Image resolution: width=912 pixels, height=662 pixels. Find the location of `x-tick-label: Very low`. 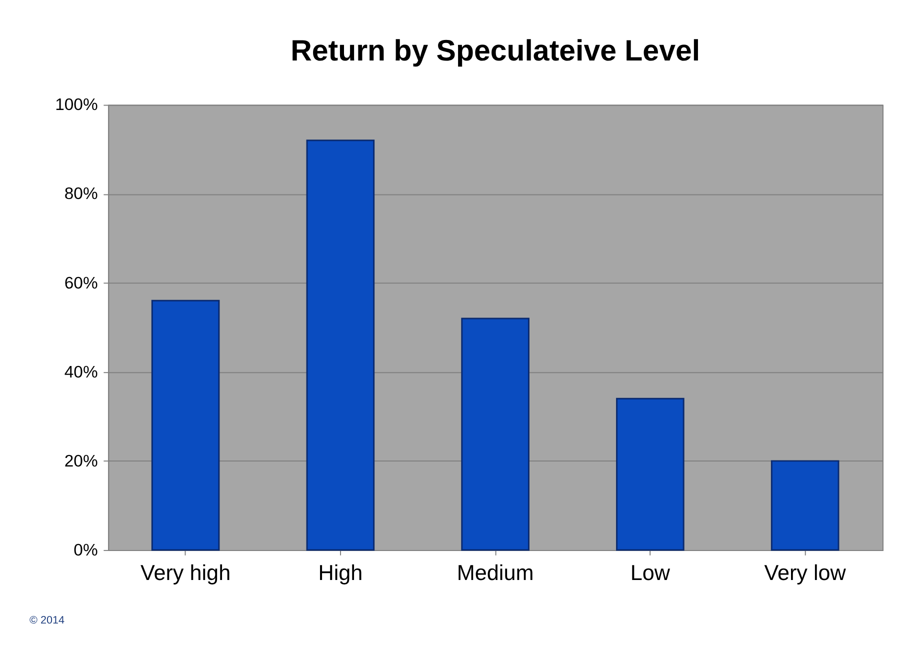

x-tick-label: Very low is located at coordinates (805, 572).